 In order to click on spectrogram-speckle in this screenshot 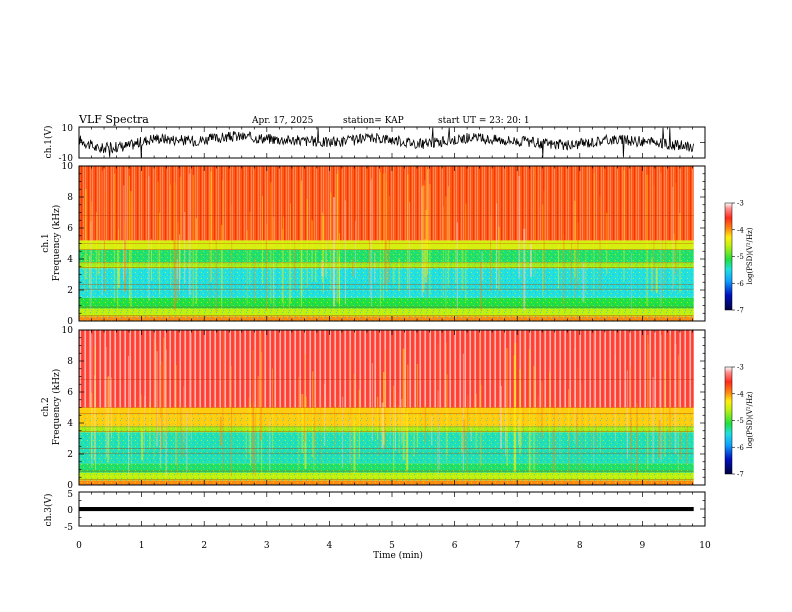, I will do `click(386, 449)`.